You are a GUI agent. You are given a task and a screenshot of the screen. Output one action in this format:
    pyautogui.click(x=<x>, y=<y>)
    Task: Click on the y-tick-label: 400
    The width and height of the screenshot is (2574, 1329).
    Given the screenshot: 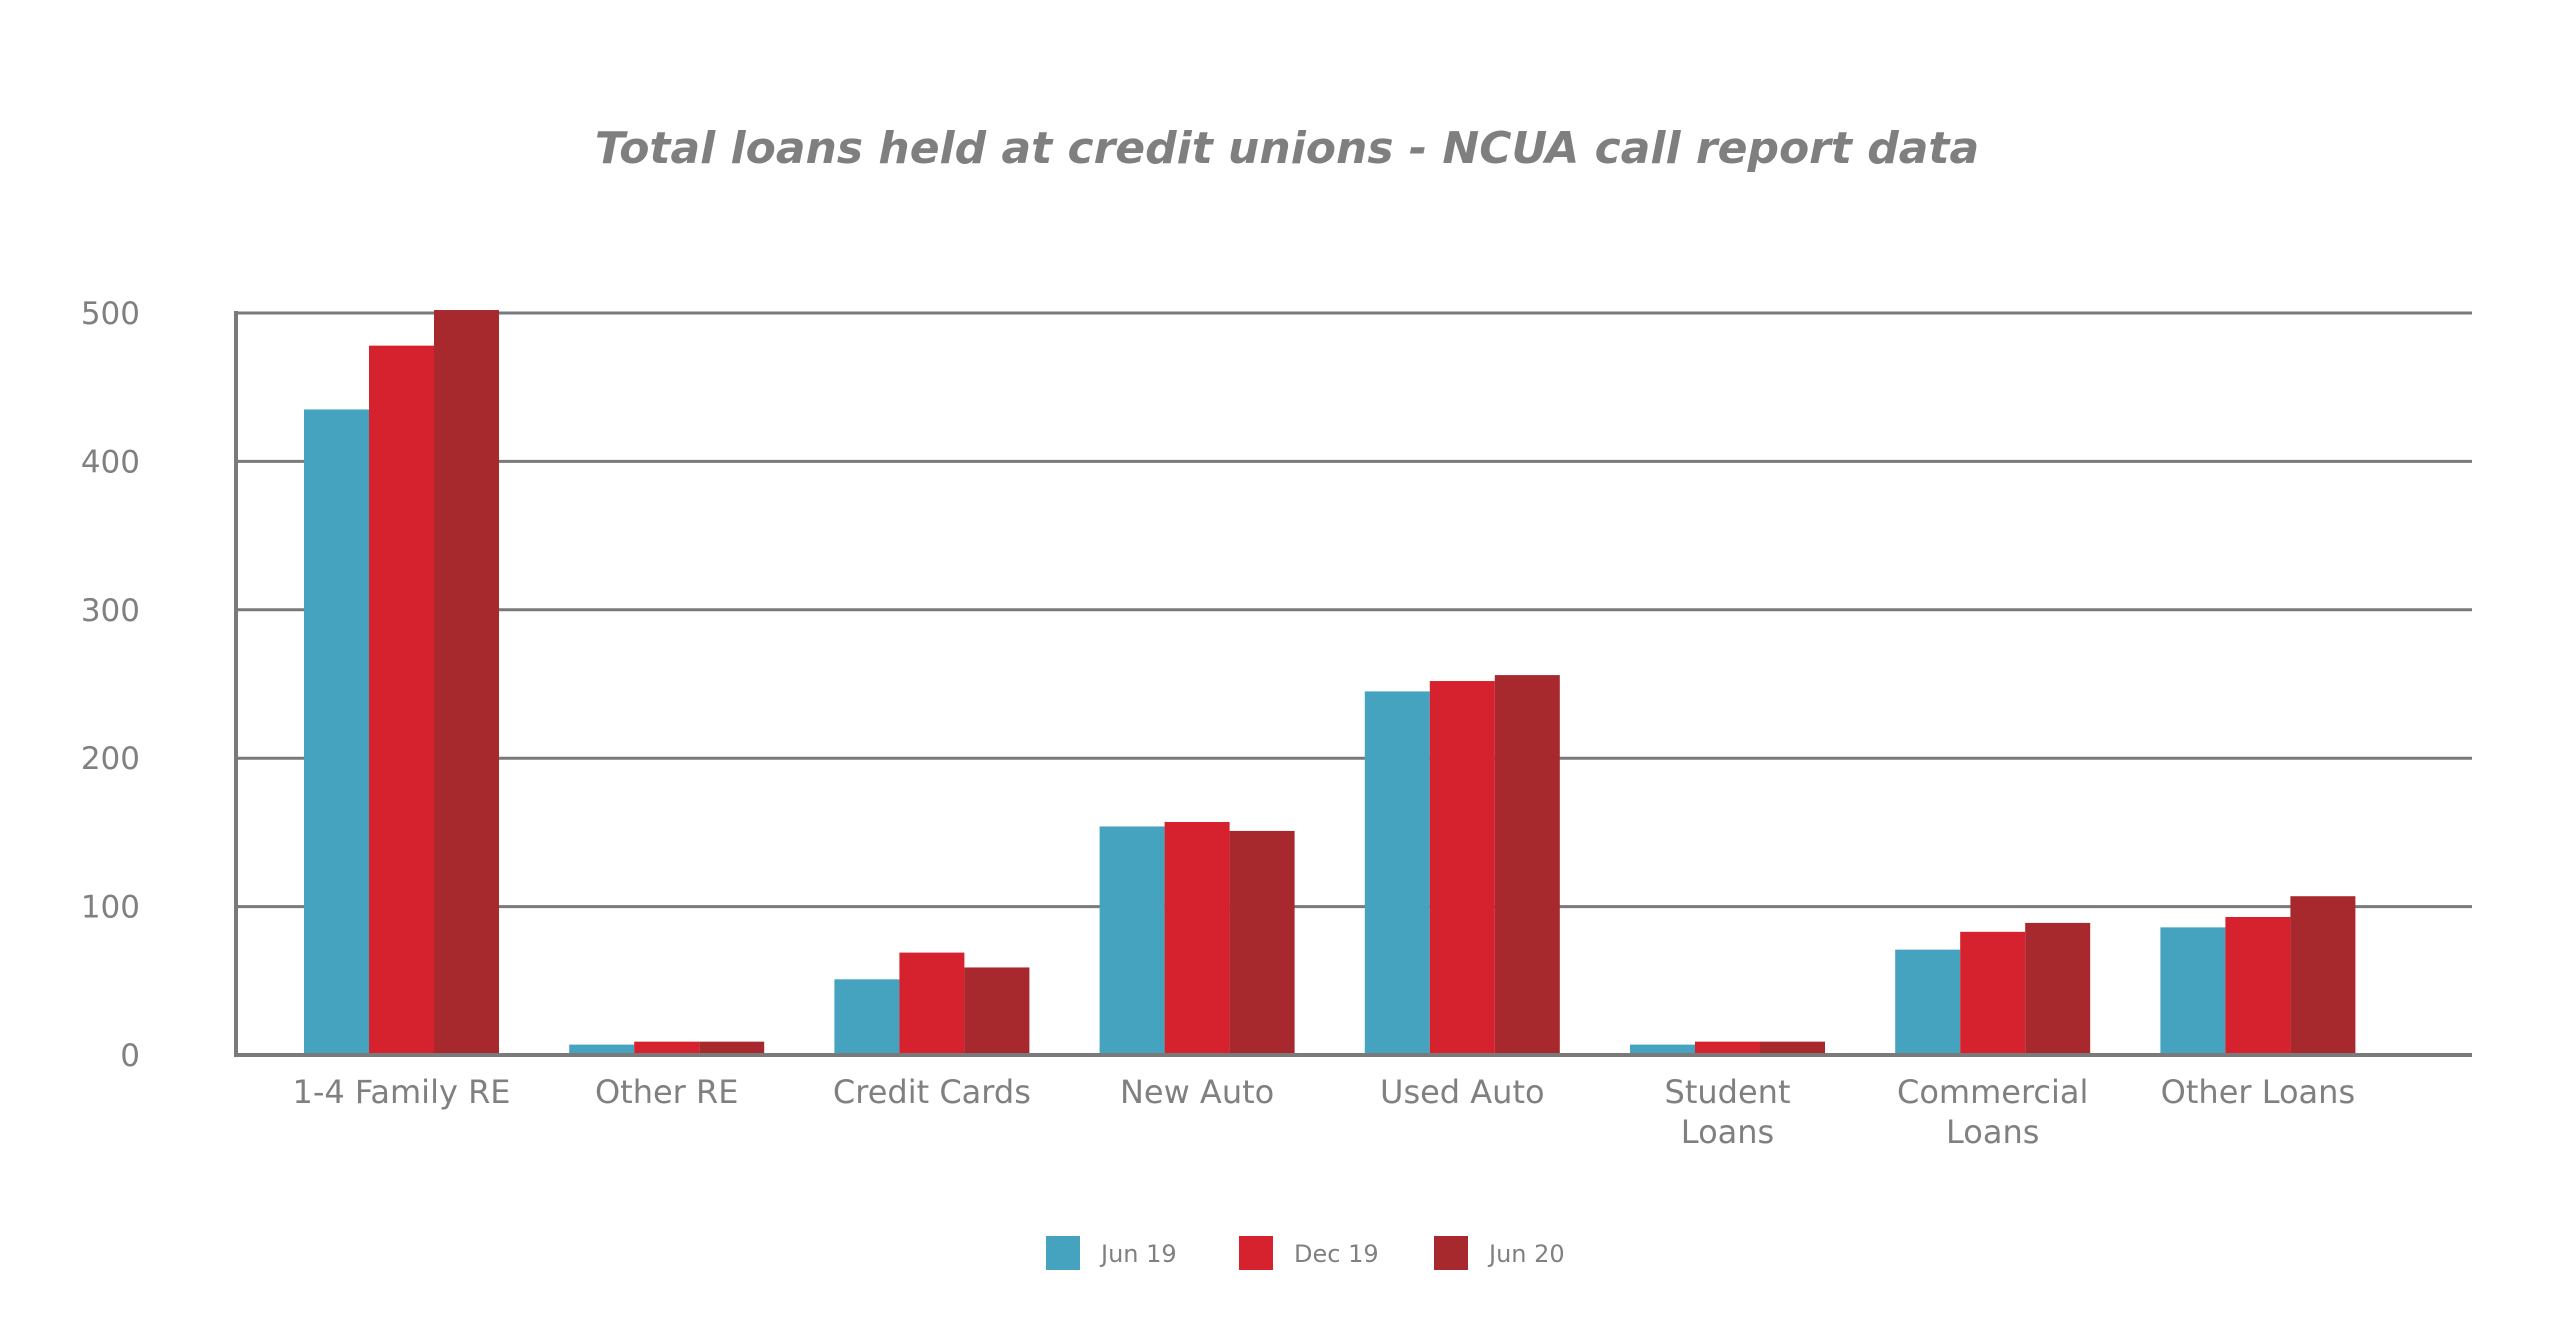 What is the action you would take?
    pyautogui.click(x=110, y=462)
    